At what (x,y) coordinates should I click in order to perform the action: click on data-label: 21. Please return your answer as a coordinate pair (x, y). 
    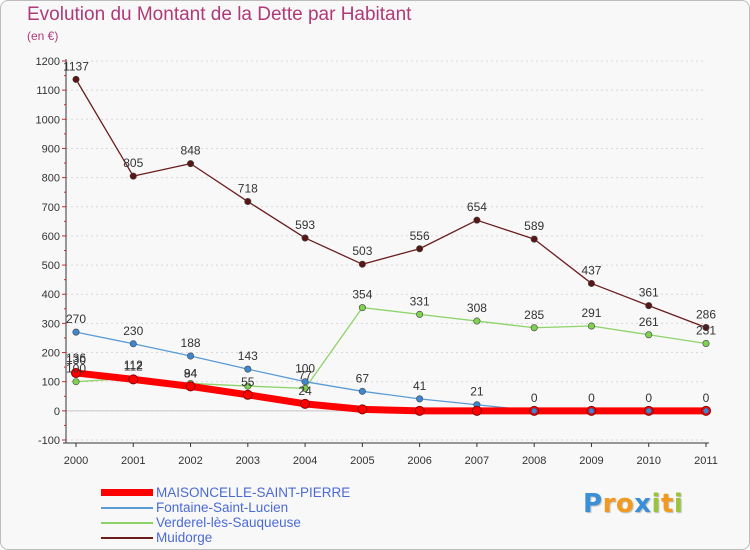
    Looking at the image, I should click on (477, 392).